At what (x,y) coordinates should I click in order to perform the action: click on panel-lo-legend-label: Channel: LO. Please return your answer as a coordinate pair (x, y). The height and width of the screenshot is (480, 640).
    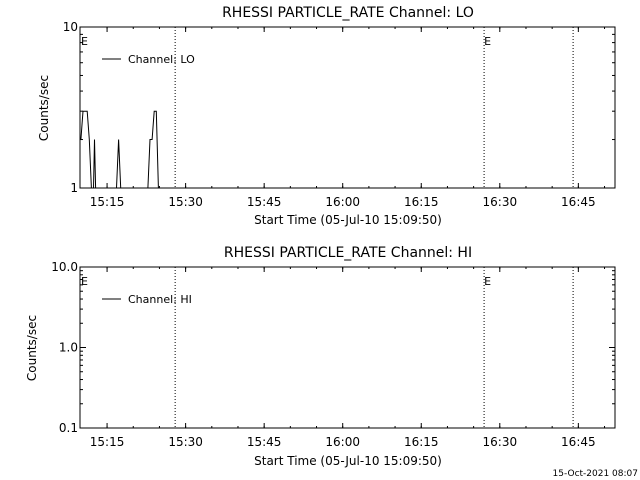
    Looking at the image, I should click on (161, 59).